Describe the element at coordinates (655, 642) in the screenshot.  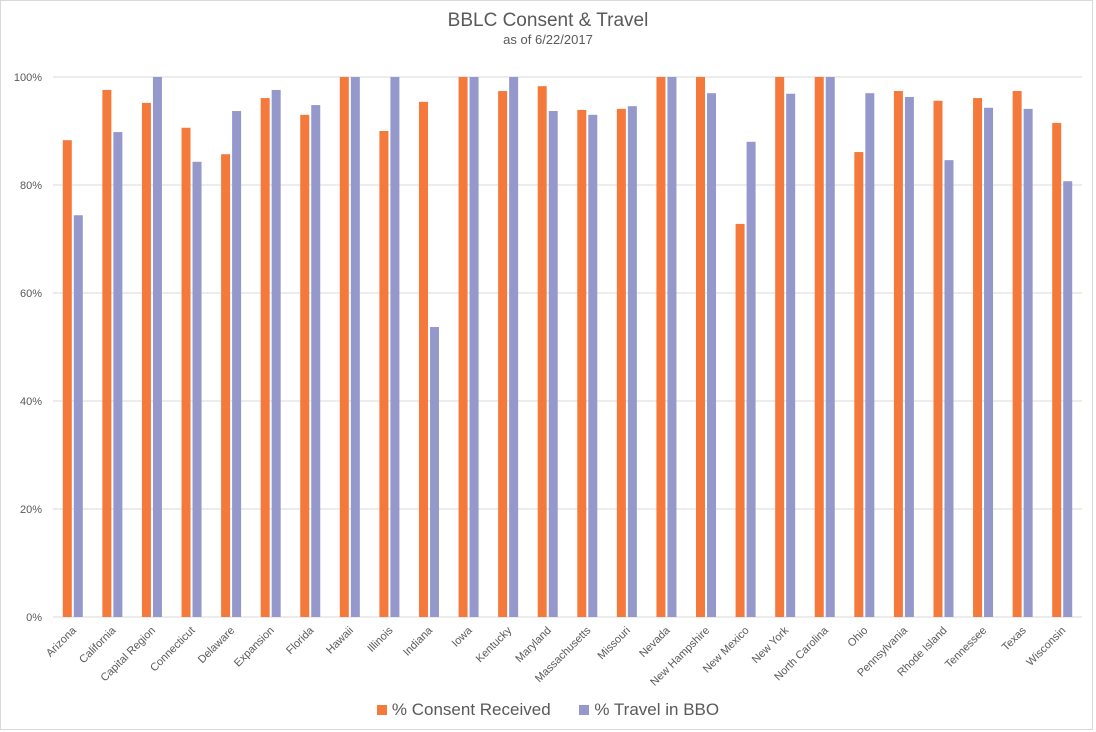
I see `x-tick-label: Nevada` at that location.